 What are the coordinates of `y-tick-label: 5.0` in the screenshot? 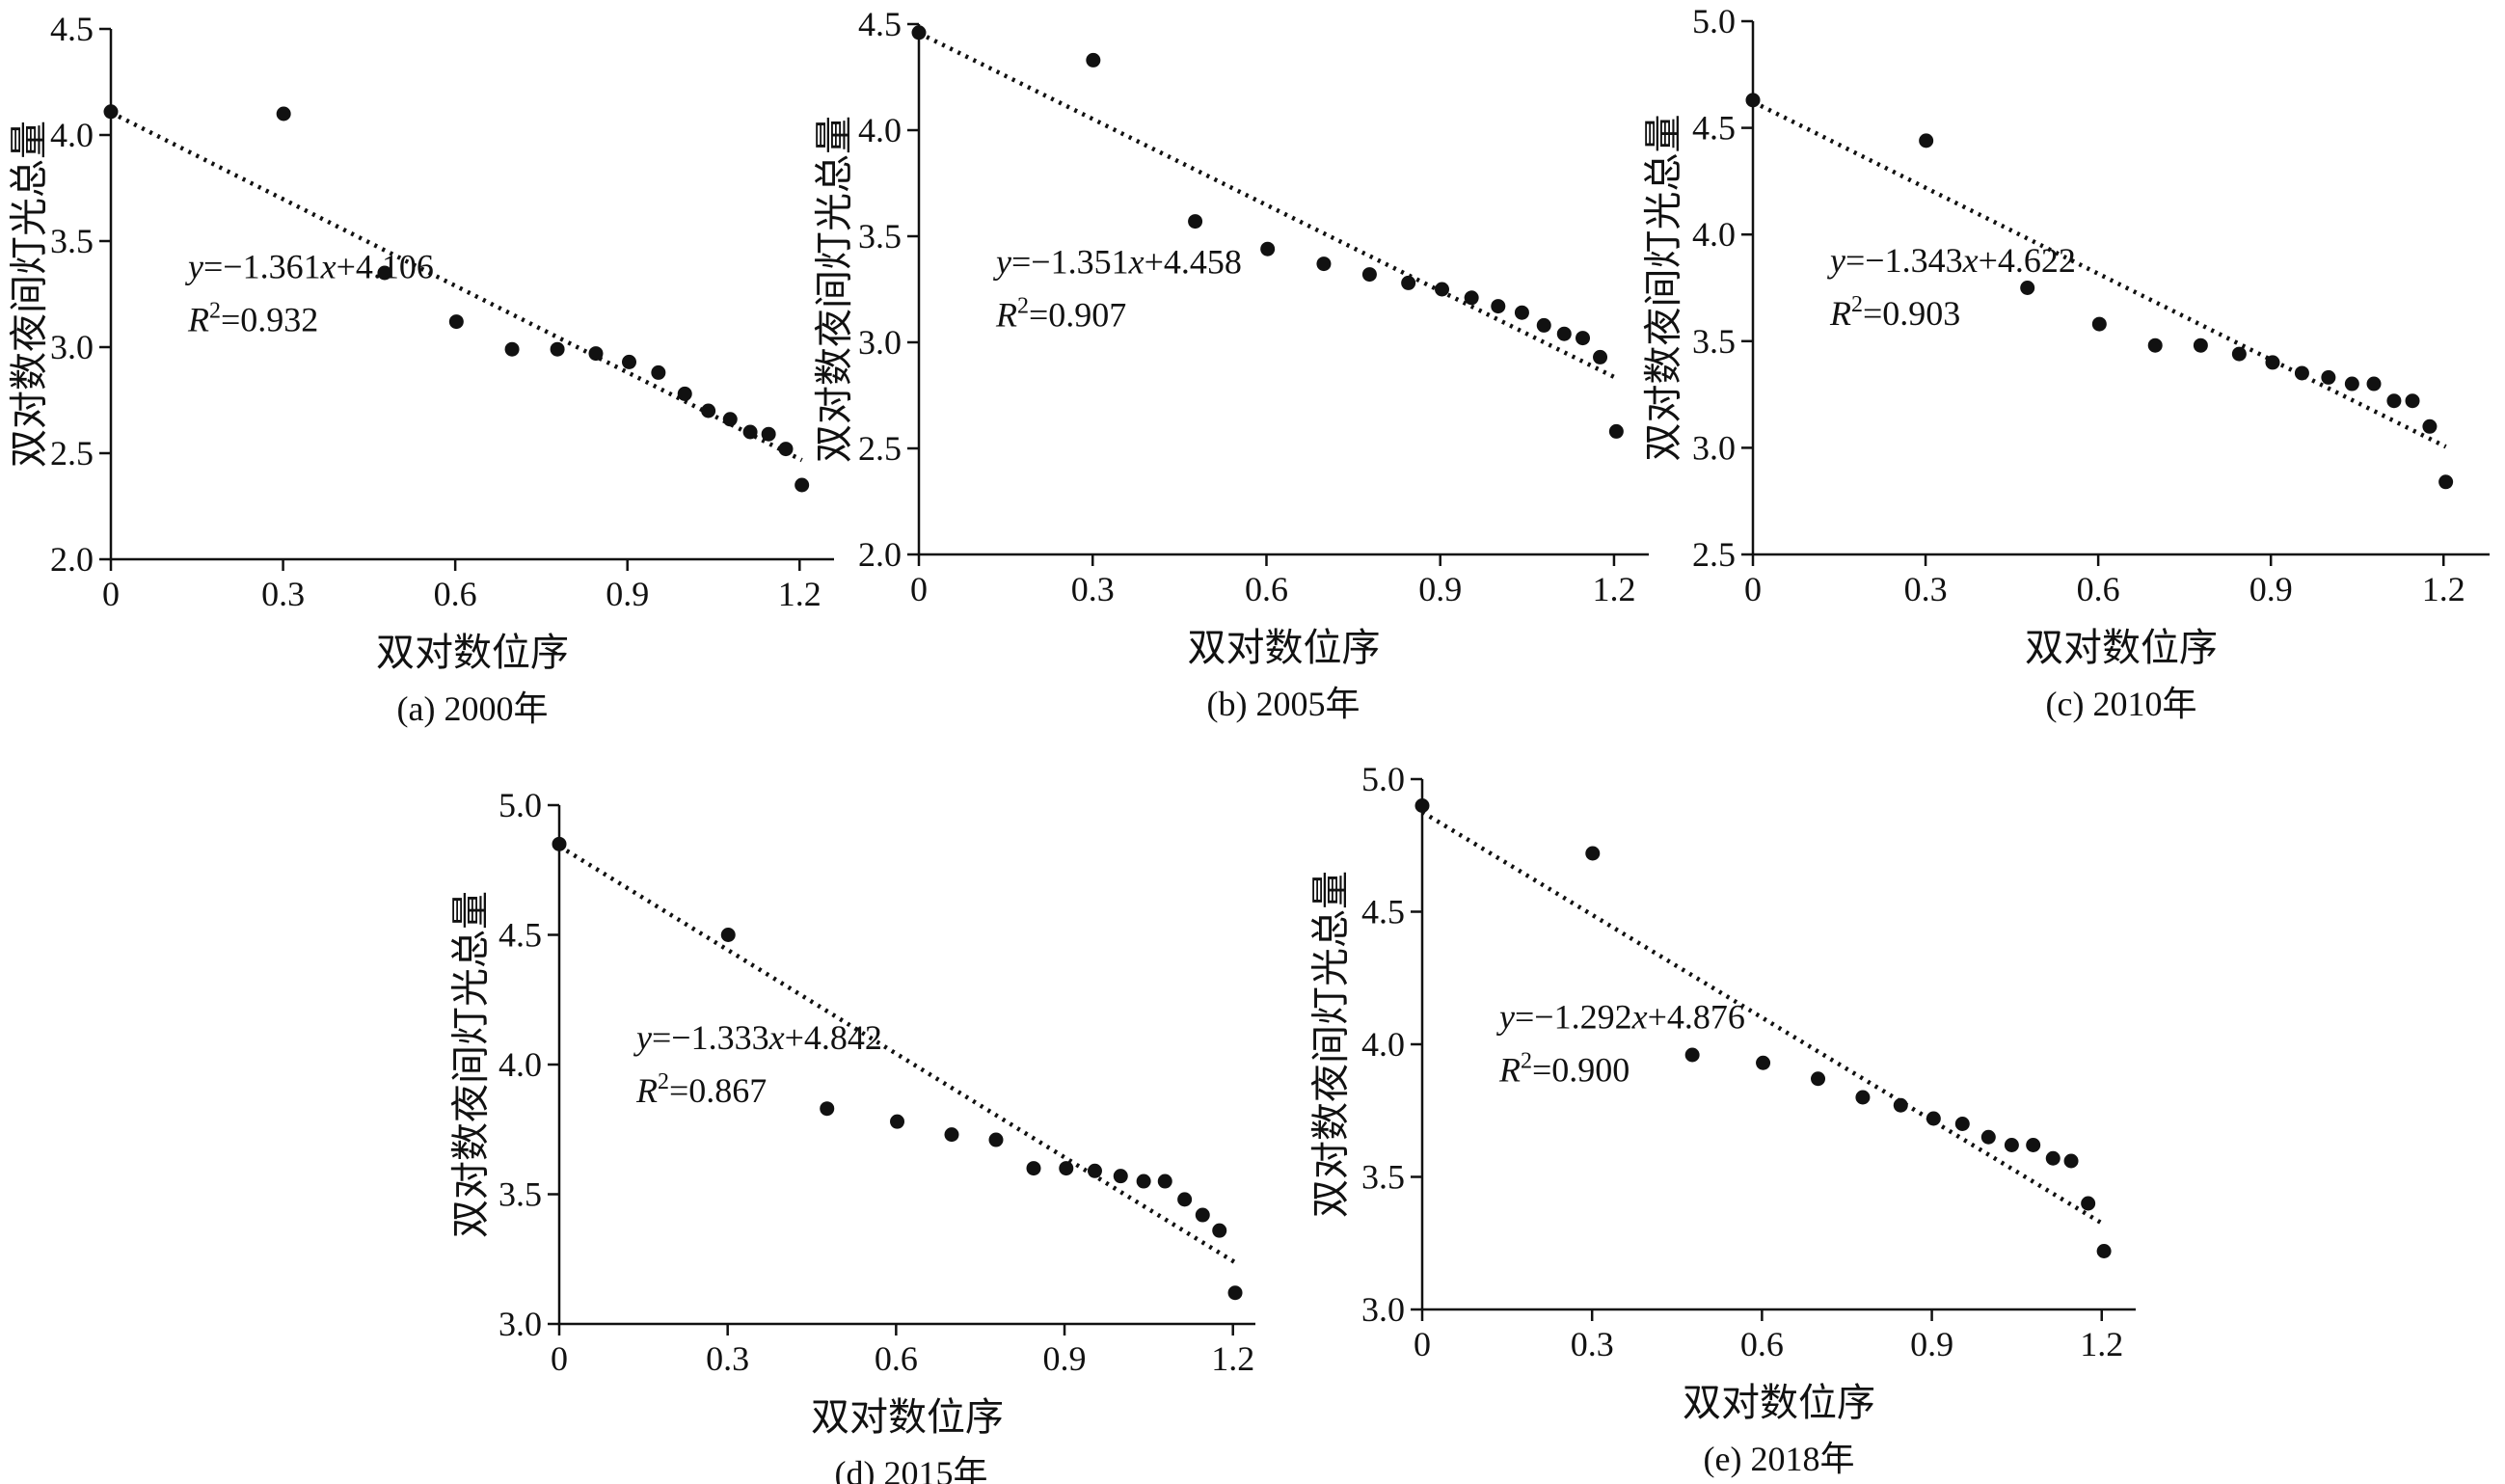 It's located at (1383, 779).